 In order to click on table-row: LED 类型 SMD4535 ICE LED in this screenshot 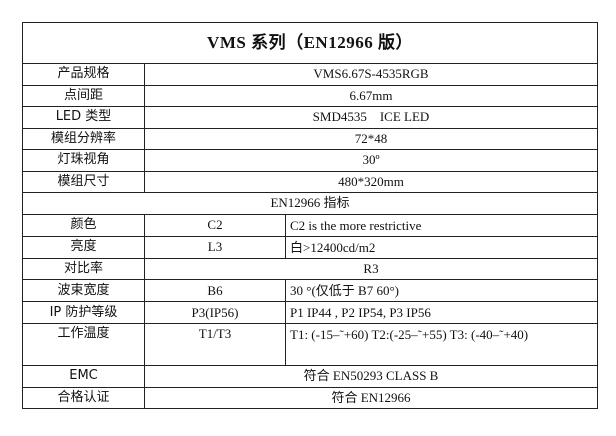, I will do `click(310, 117)`.